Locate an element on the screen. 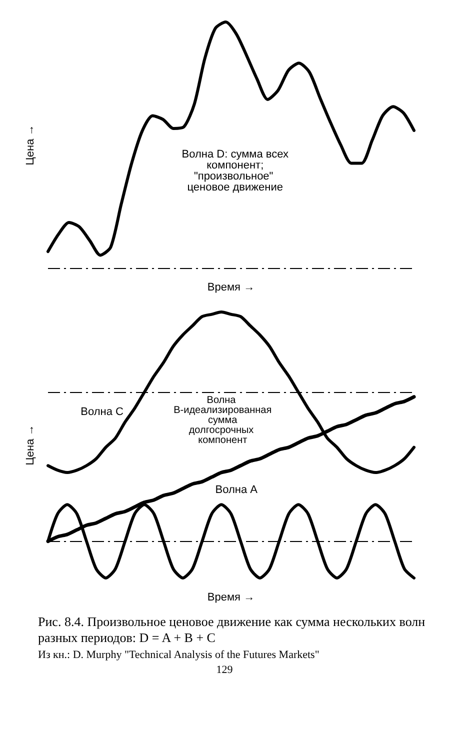  series-label: Волна B-идеализированная сумма долгосрочных компонент is located at coordinates (223, 420).